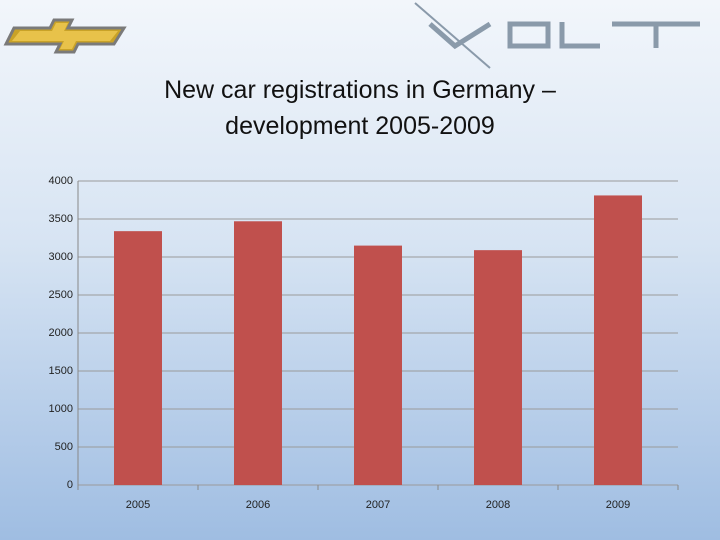 This screenshot has width=720, height=540. I want to click on y-tick-label: 500, so click(64, 447).